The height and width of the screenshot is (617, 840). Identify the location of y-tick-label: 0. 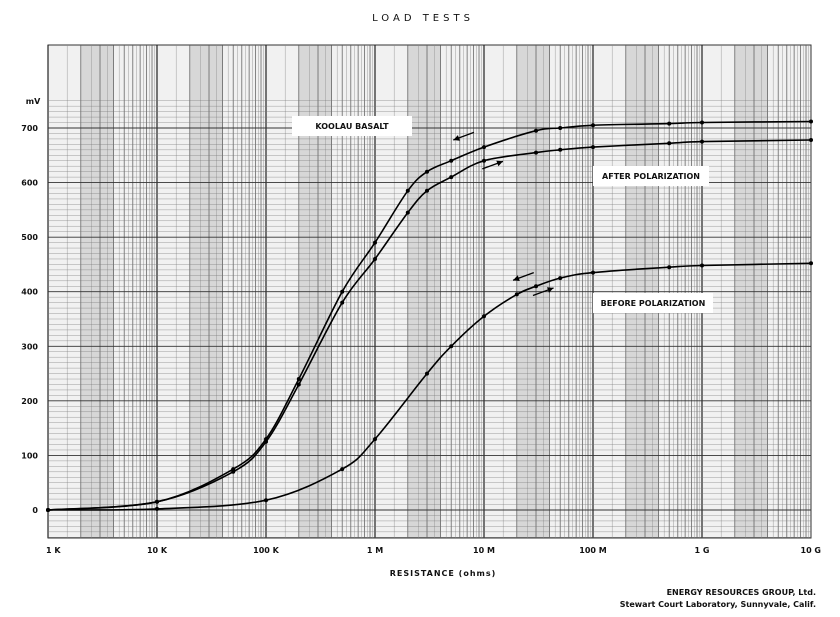
(35, 510).